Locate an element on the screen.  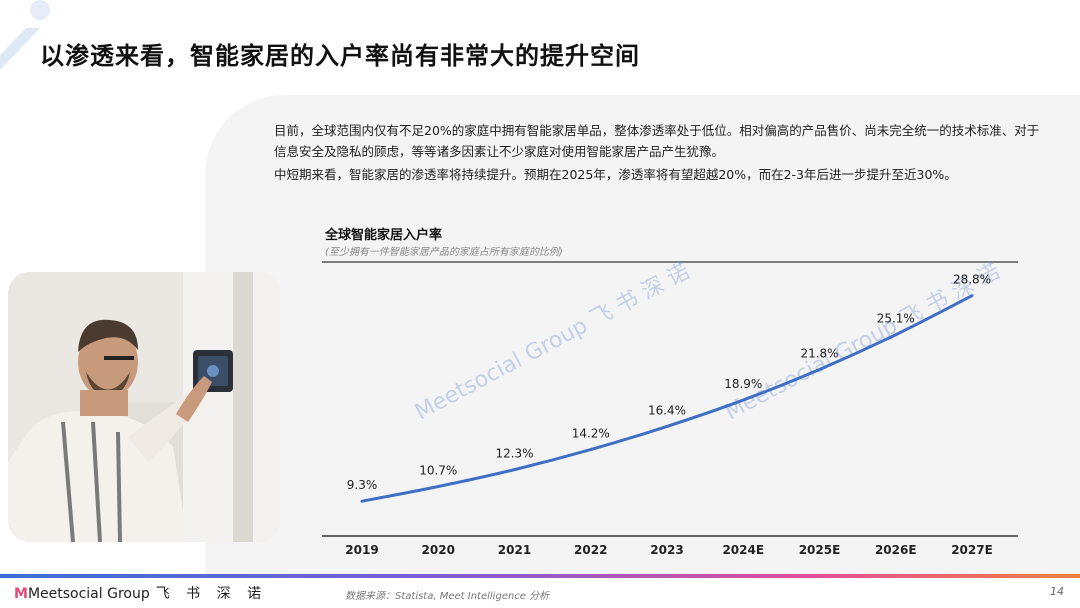
watermark-text: Meetsocial Group 飞 书 深 诺 is located at coordinates (552, 342).